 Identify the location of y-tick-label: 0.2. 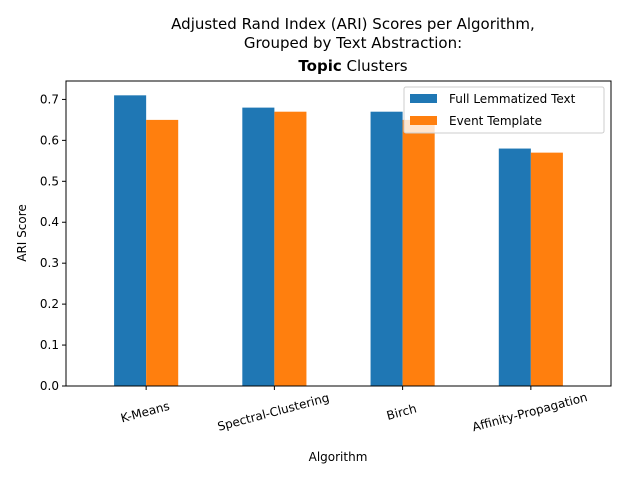
(49, 304).